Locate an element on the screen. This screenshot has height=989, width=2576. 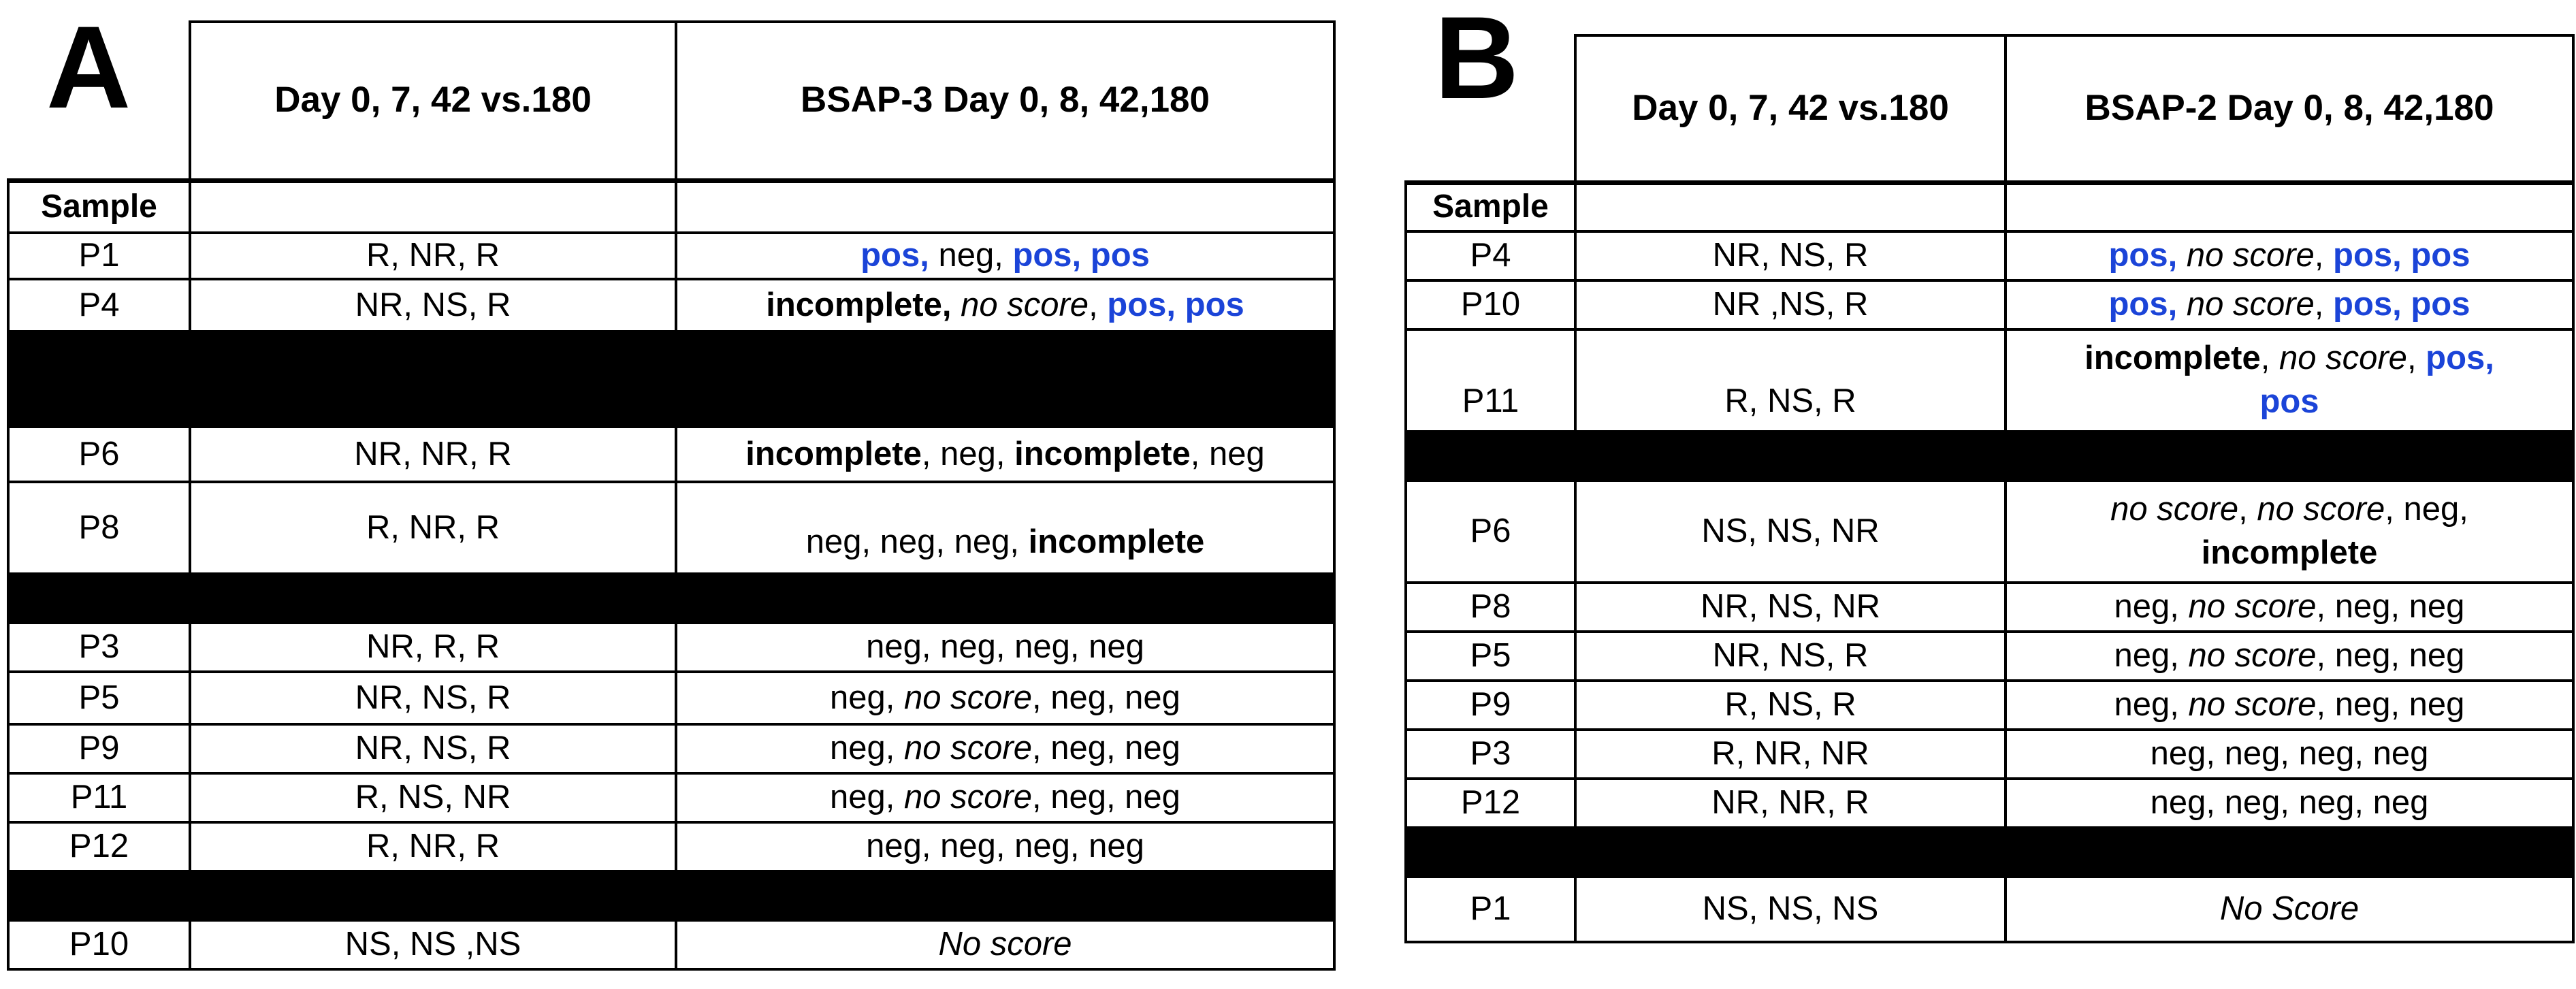
table-row: P1 NS, NS, NS No Score is located at coordinates (1990, 909).